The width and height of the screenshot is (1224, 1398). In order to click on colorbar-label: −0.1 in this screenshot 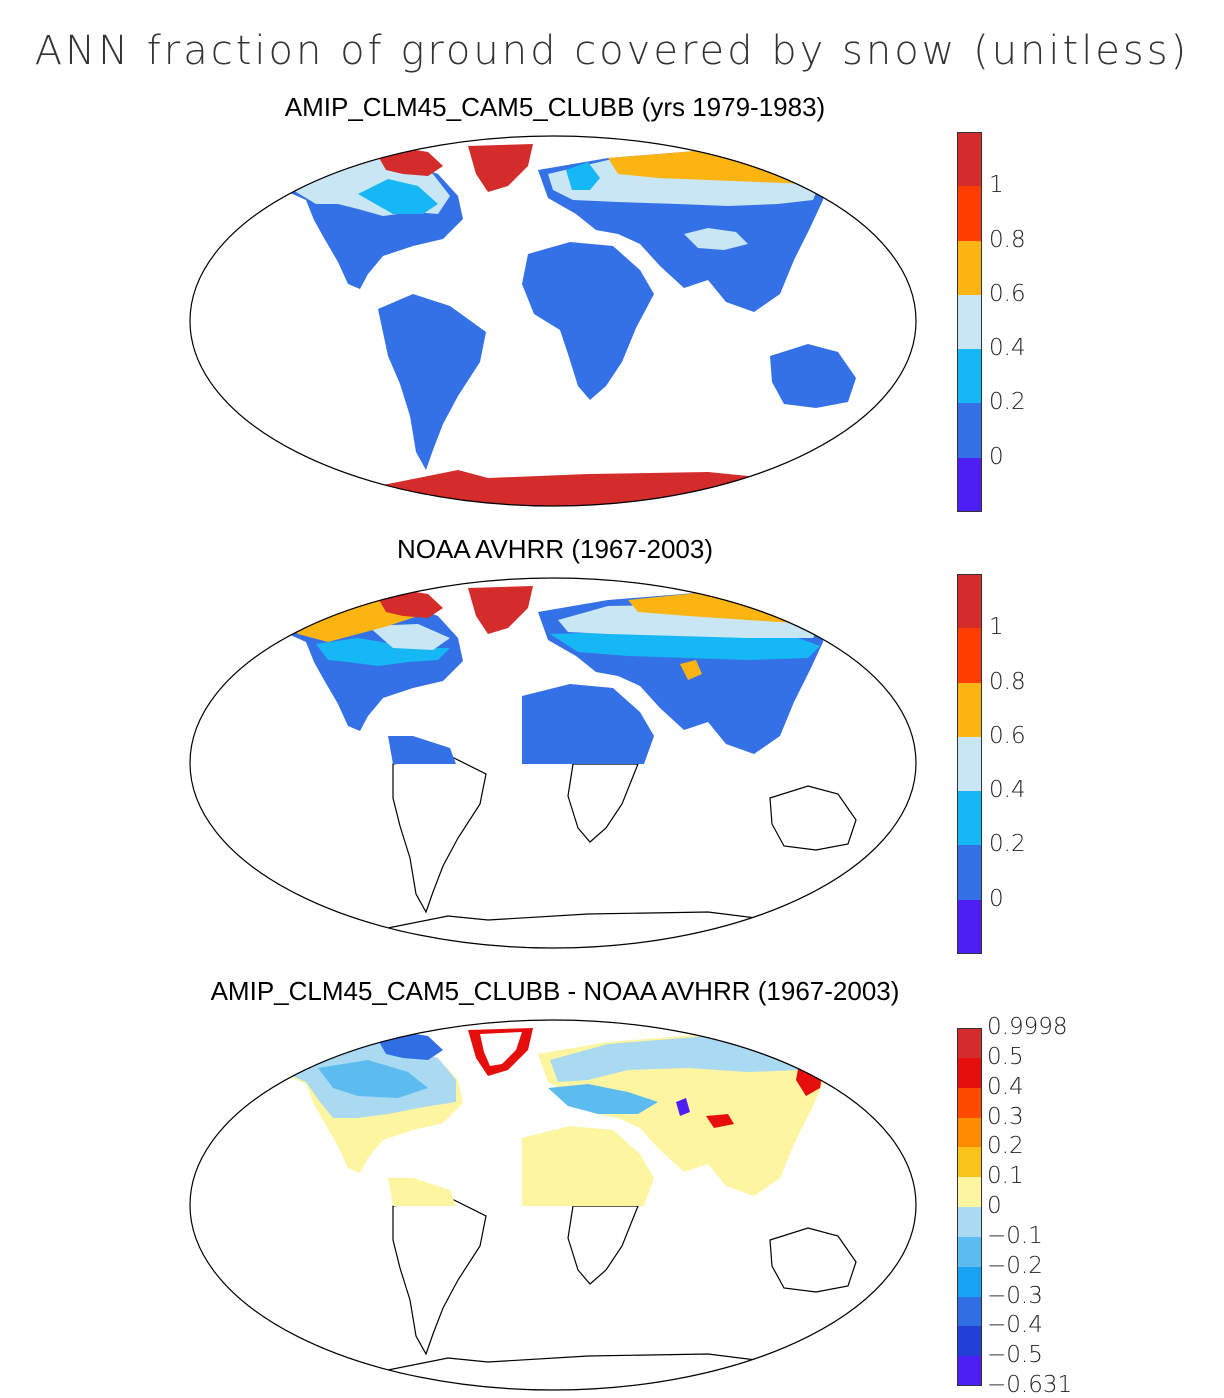, I will do `click(1015, 1235)`.